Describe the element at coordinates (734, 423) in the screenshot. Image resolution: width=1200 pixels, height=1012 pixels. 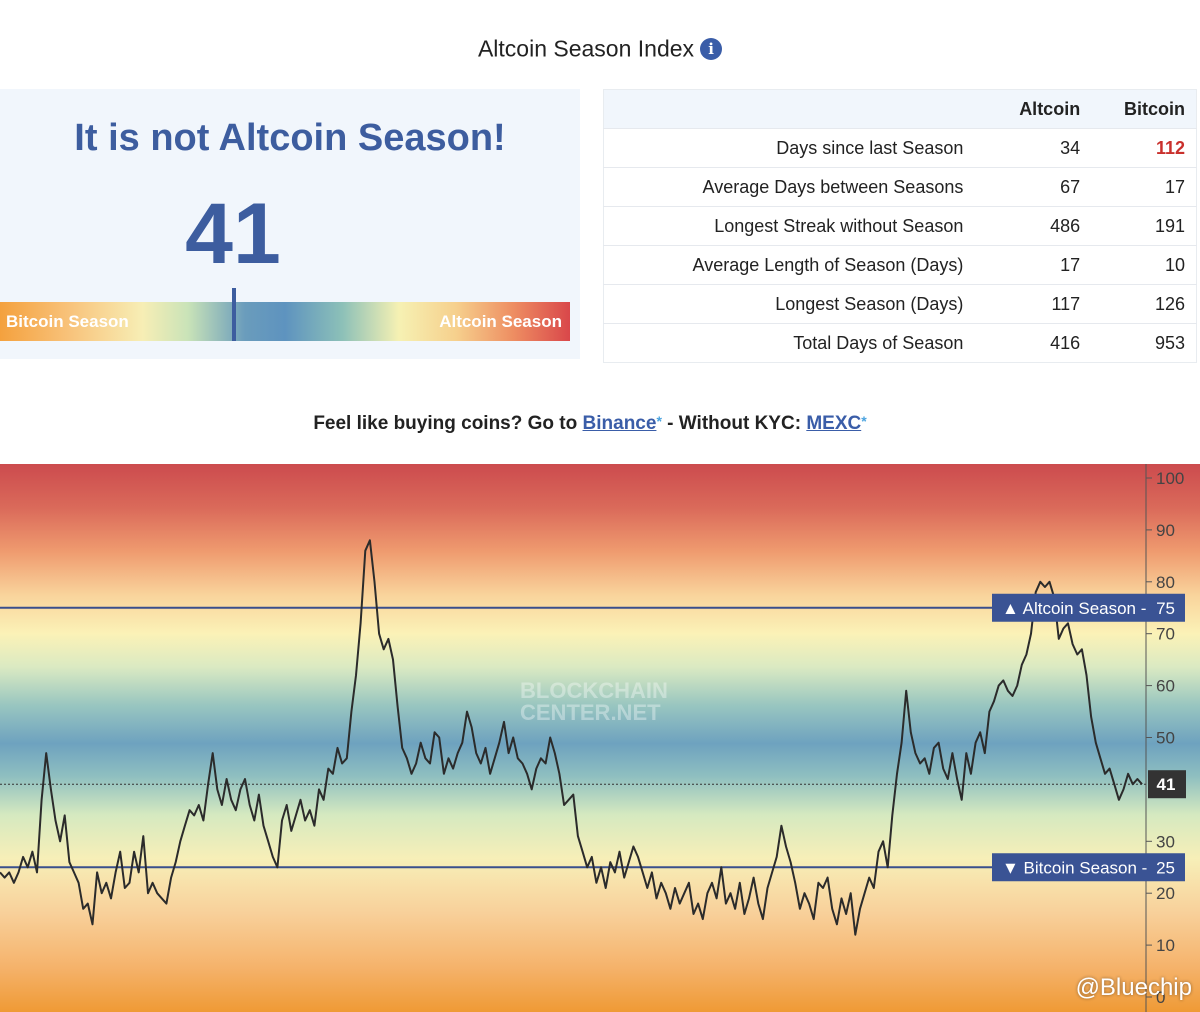
I see `promo-middle: - Without KYC:` at that location.